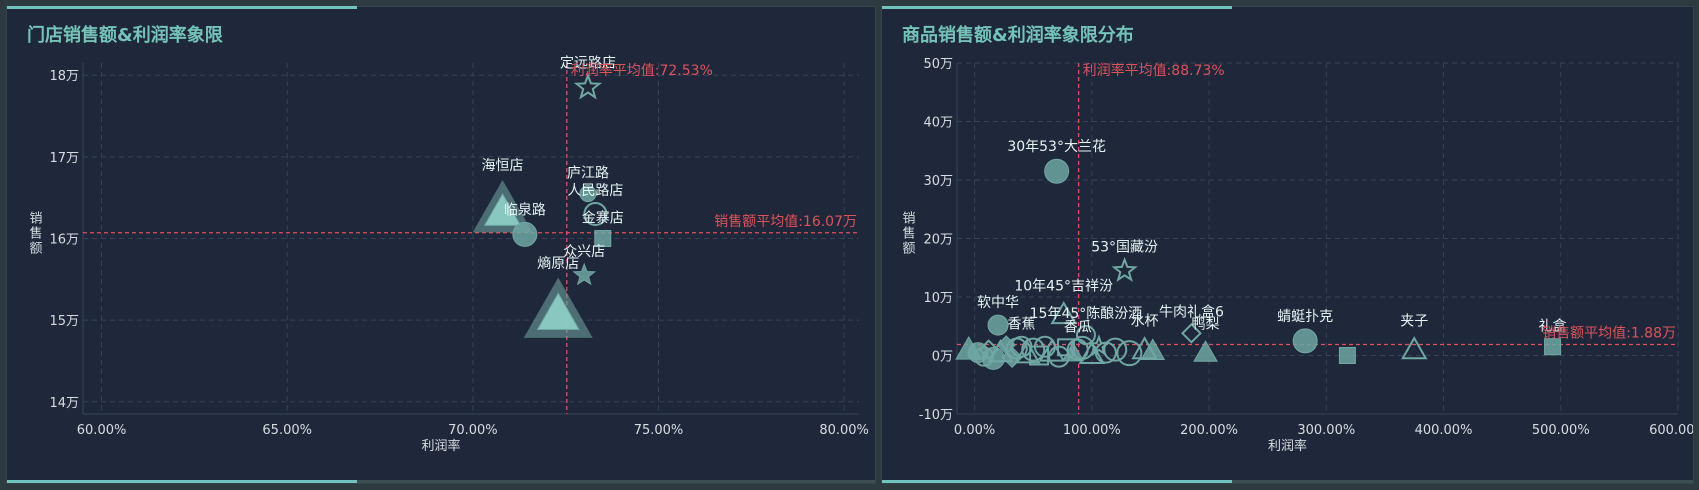  I want to click on point-label: 鸭梨, so click(1206, 325).